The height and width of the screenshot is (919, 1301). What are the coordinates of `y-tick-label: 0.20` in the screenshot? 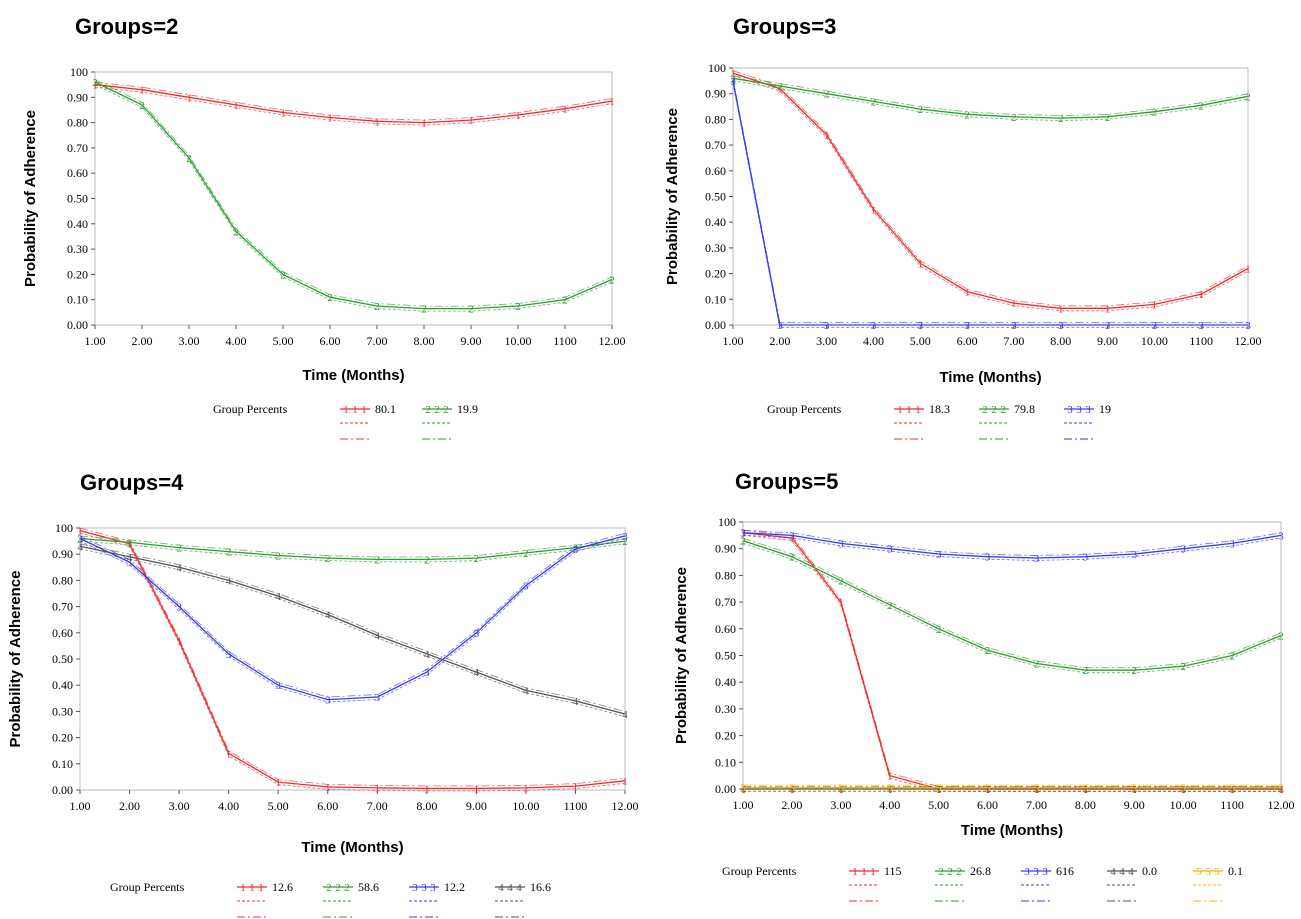 It's located at (715, 274).